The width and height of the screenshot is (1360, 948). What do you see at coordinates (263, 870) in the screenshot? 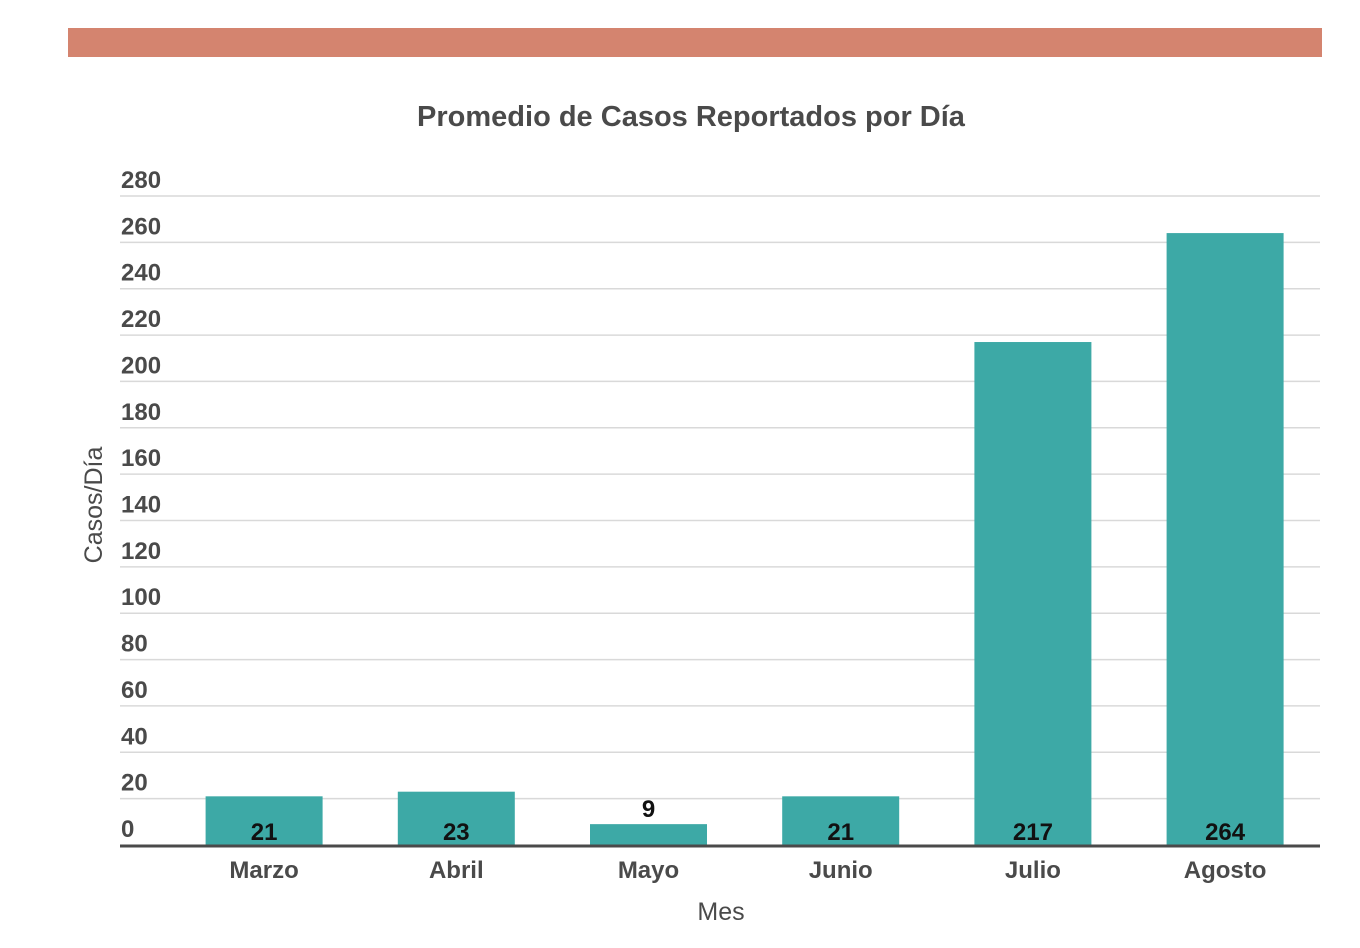
I see `x-tick-label: Marzo` at bounding box center [263, 870].